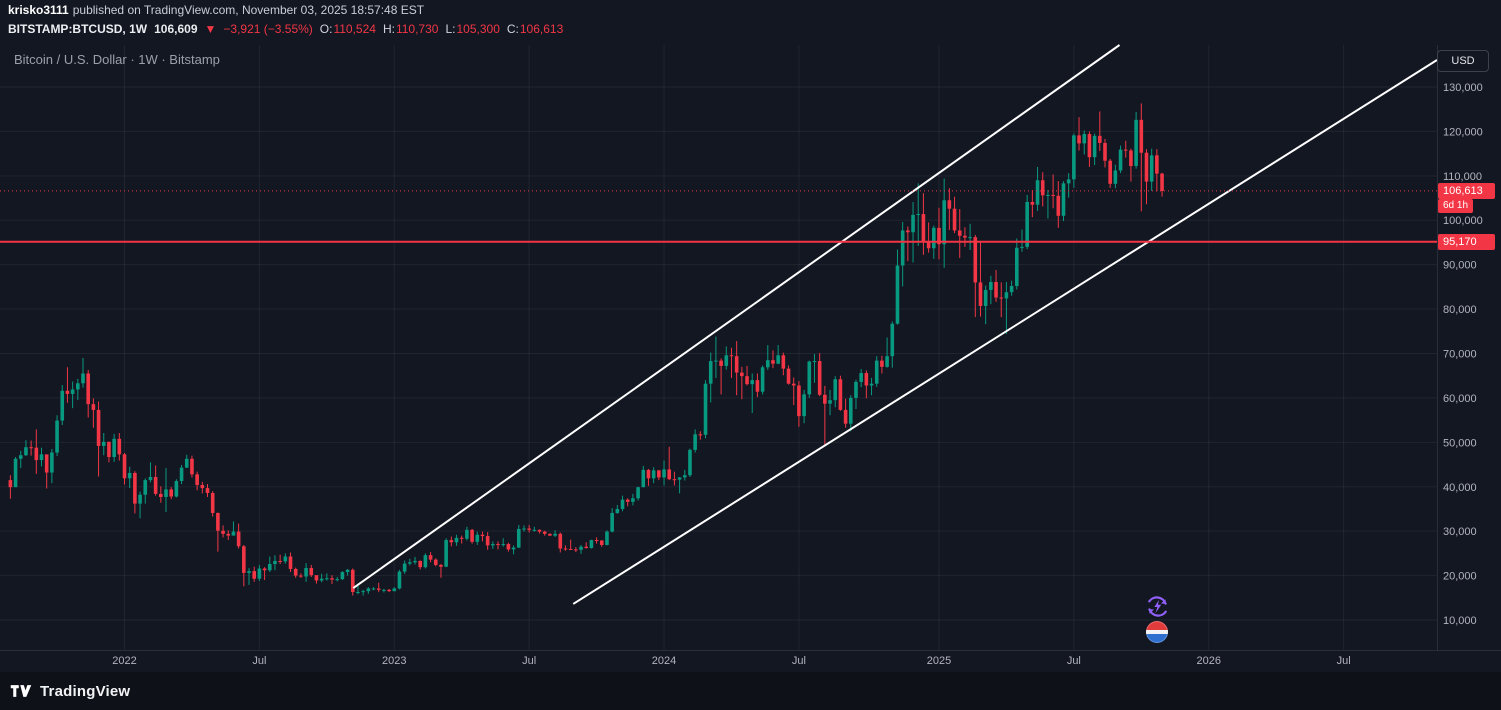 The width and height of the screenshot is (1501, 710). I want to click on time-tick-label: 2023, so click(394, 661).